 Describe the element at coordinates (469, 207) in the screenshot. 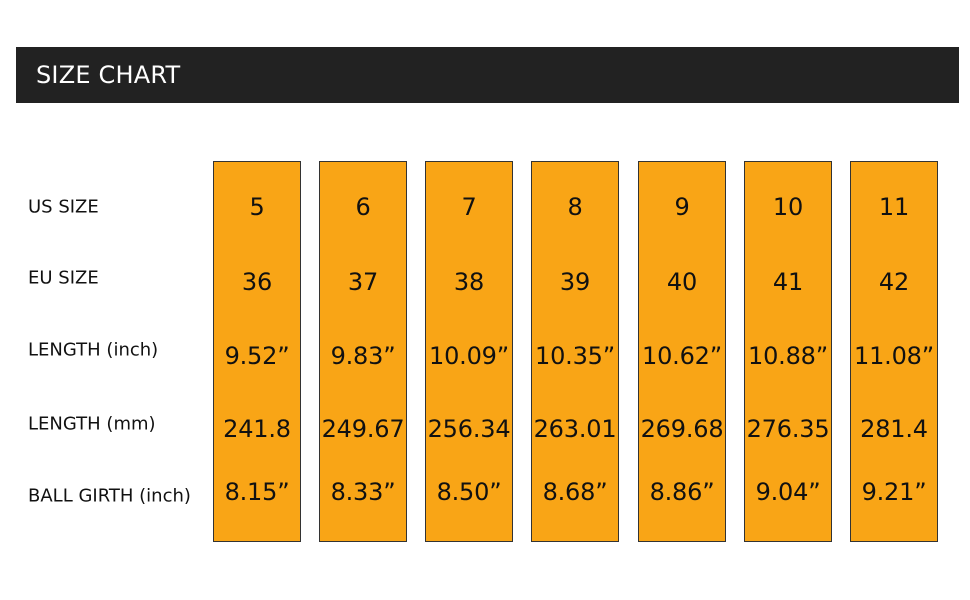

I see `cell-us-size: 7` at that location.